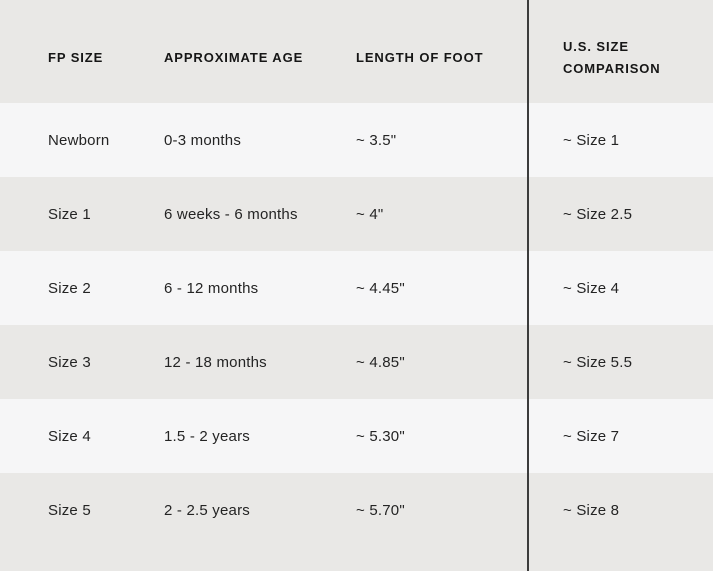 The image size is (713, 571). Describe the element at coordinates (69, 510) in the screenshot. I see `fp-size-value: Size 5` at that location.